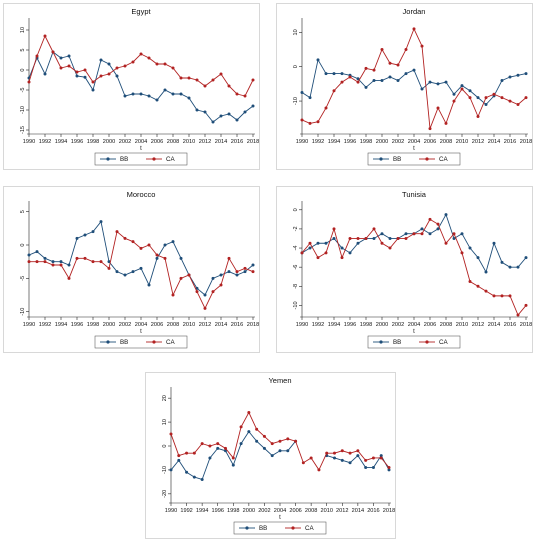 The width and height of the screenshot is (538, 550). What do you see at coordinates (170, 342) in the screenshot?
I see `legend-label-ca: CA` at bounding box center [170, 342].